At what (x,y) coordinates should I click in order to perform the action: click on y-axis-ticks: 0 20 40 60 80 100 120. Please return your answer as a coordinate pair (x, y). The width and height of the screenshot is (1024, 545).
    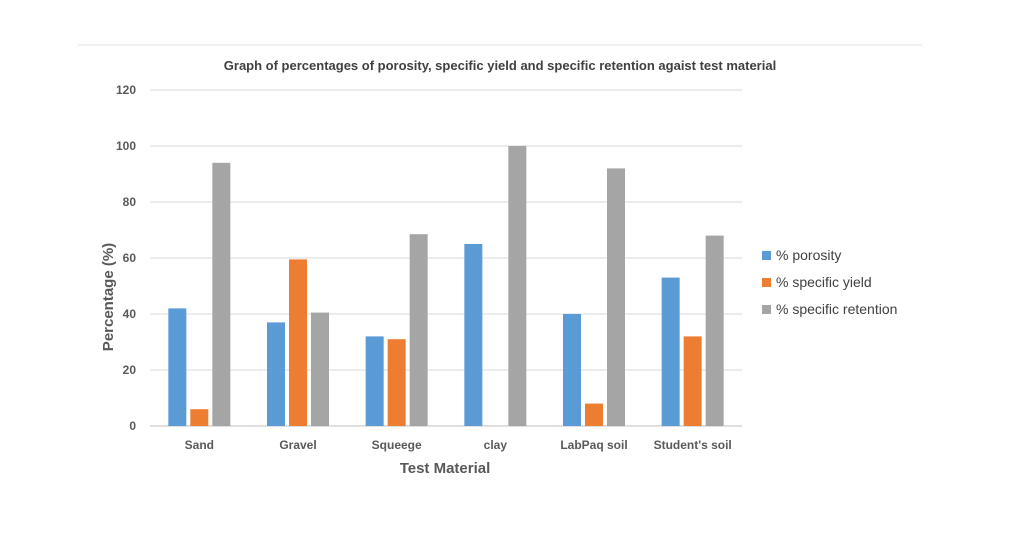
    Looking at the image, I should click on (126, 258).